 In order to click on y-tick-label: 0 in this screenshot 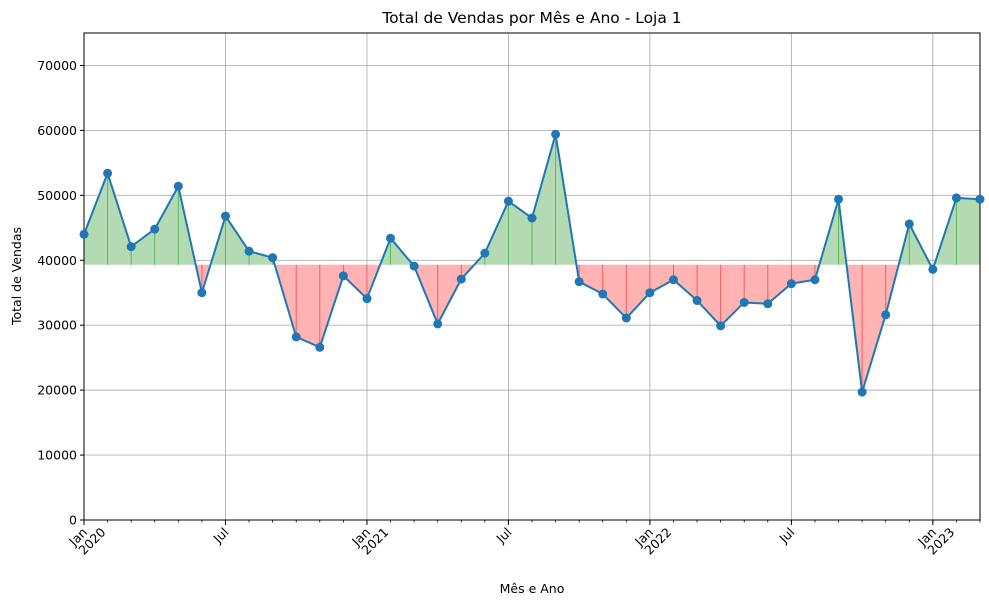, I will do `click(73, 520)`.